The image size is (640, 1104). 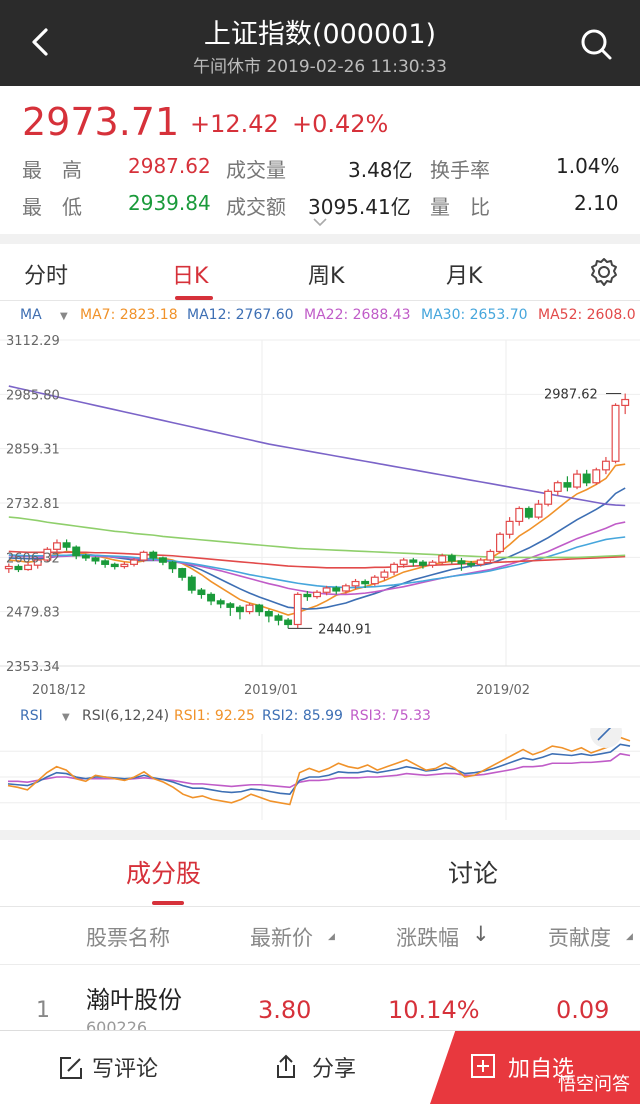 What do you see at coordinates (320, 239) in the screenshot?
I see `divider` at bounding box center [320, 239].